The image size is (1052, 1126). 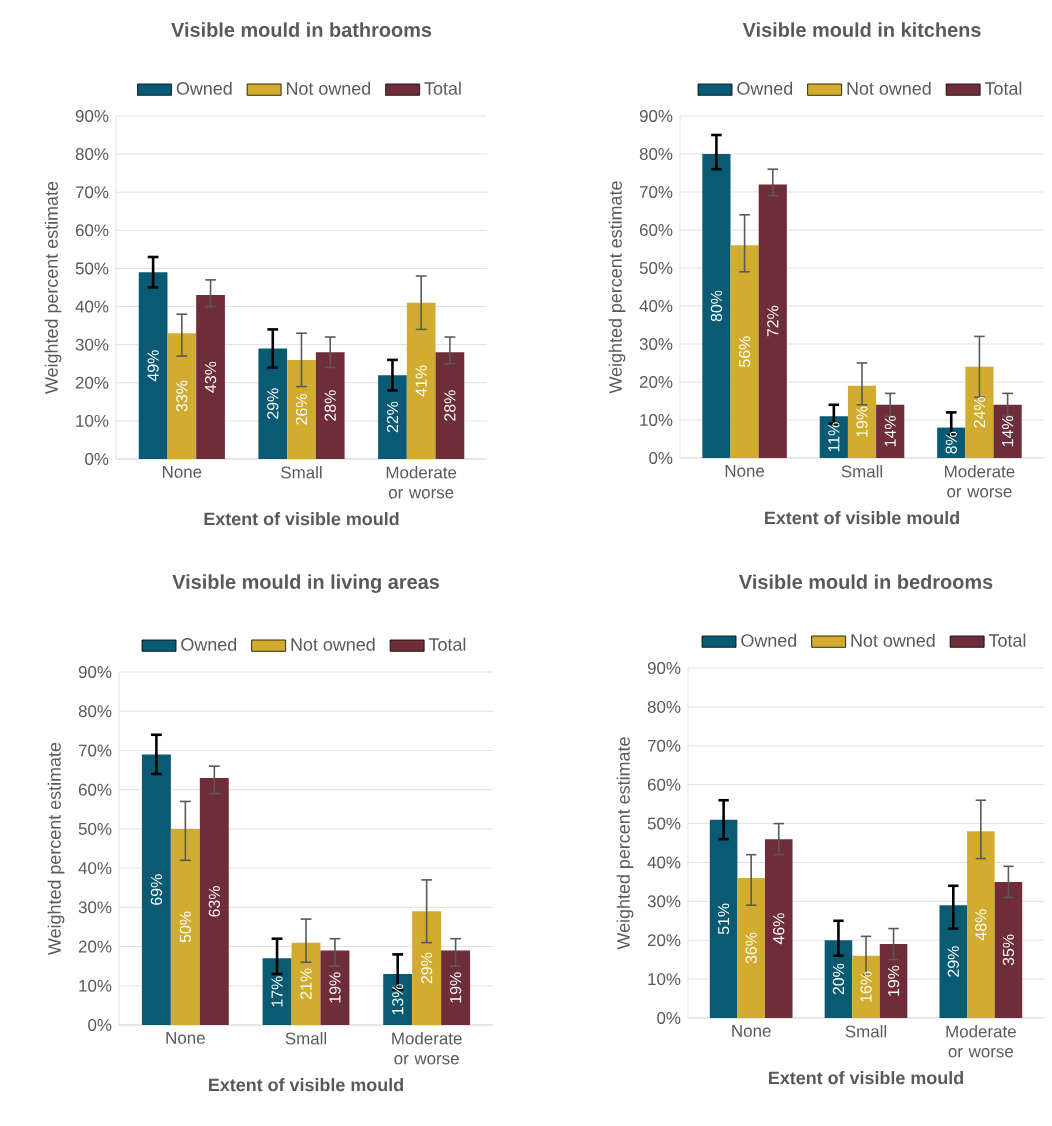 What do you see at coordinates (153, 366) in the screenshot?
I see `data-label: 49%` at bounding box center [153, 366].